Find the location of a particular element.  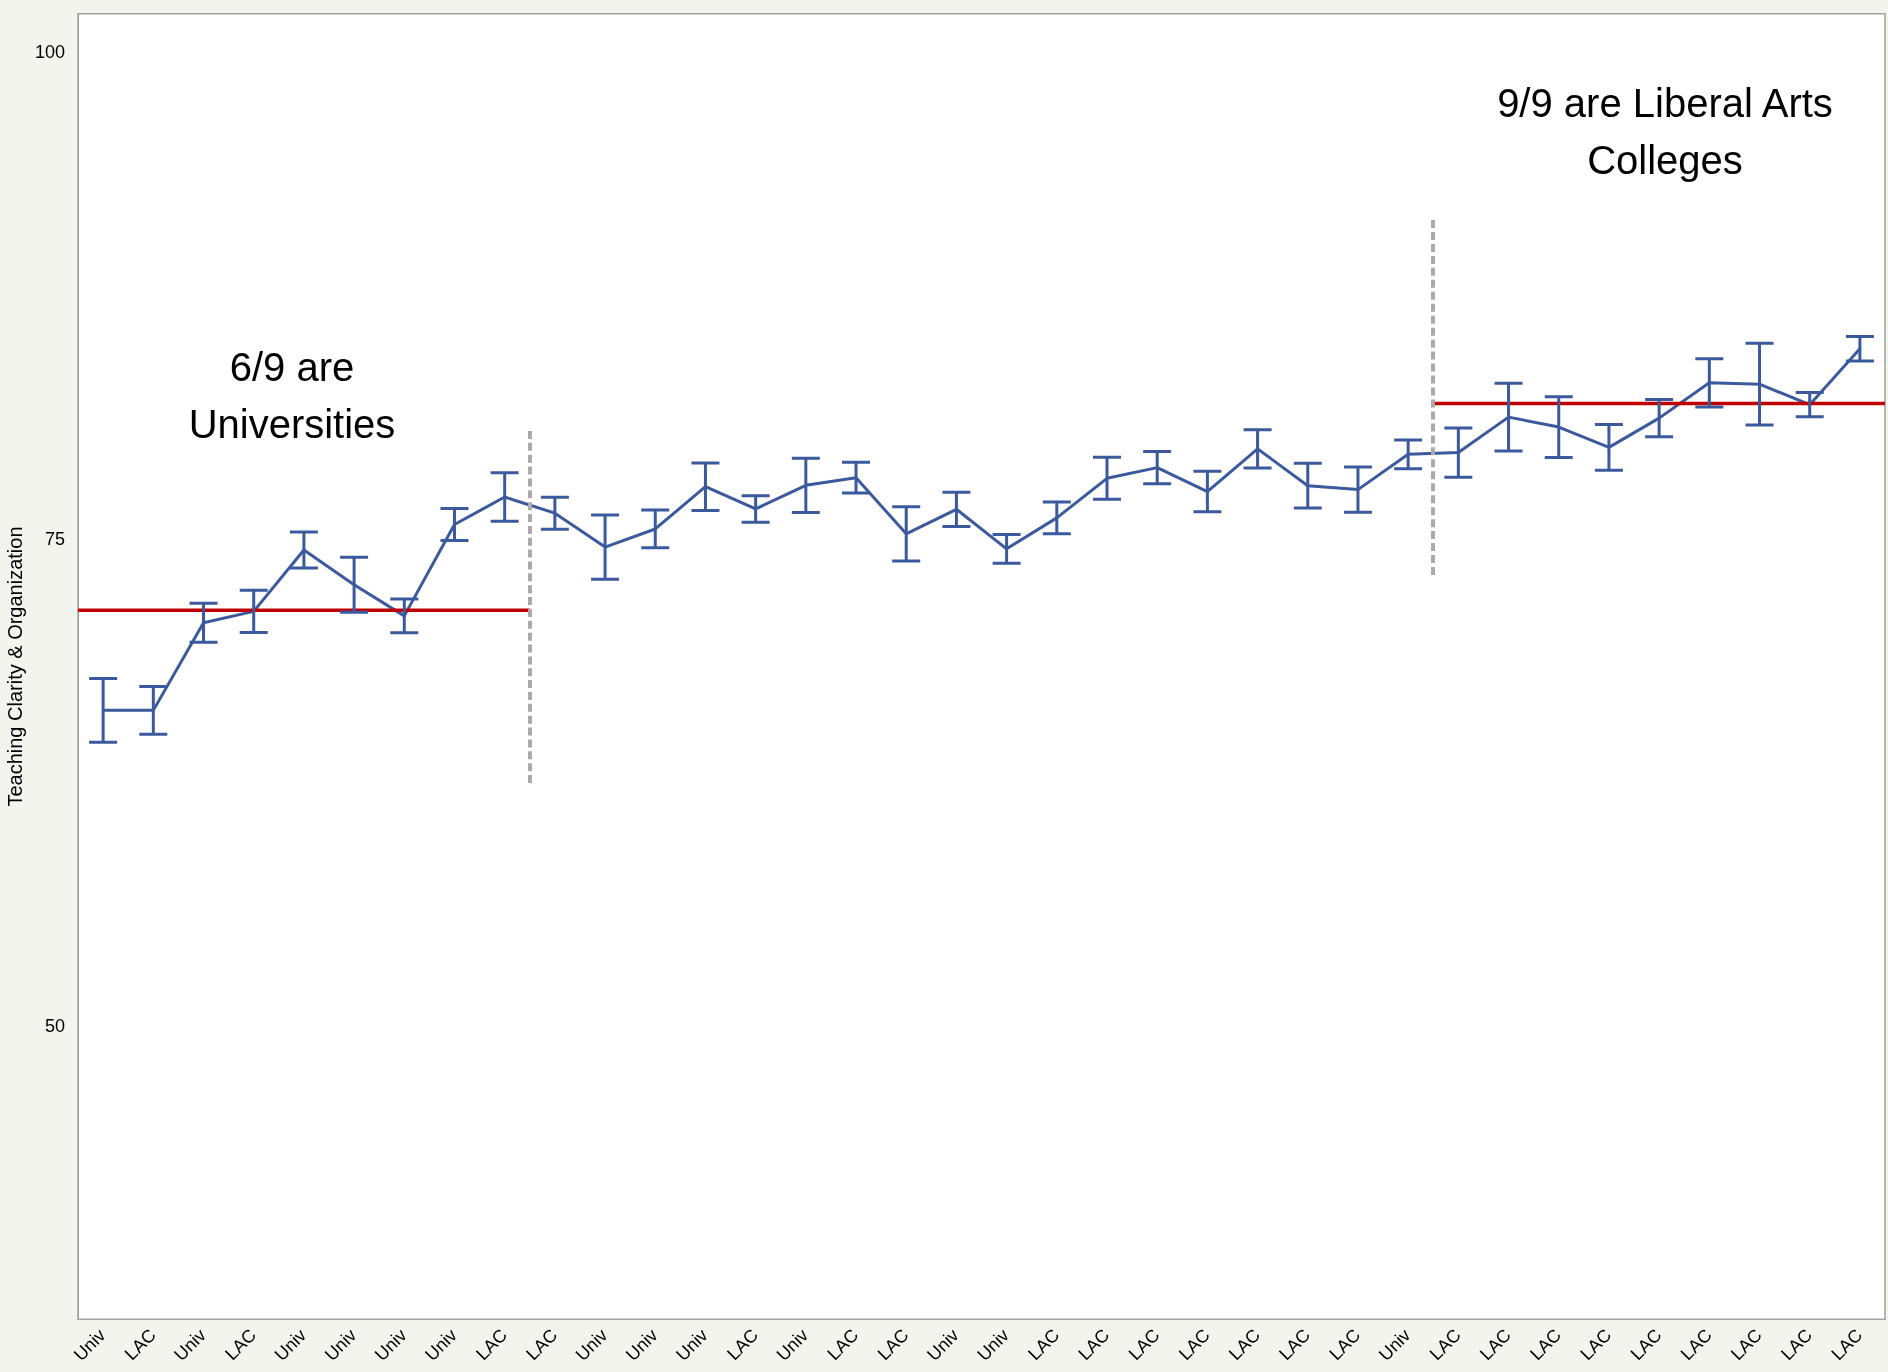

y-tick-label: 50 is located at coordinates (55, 1025).